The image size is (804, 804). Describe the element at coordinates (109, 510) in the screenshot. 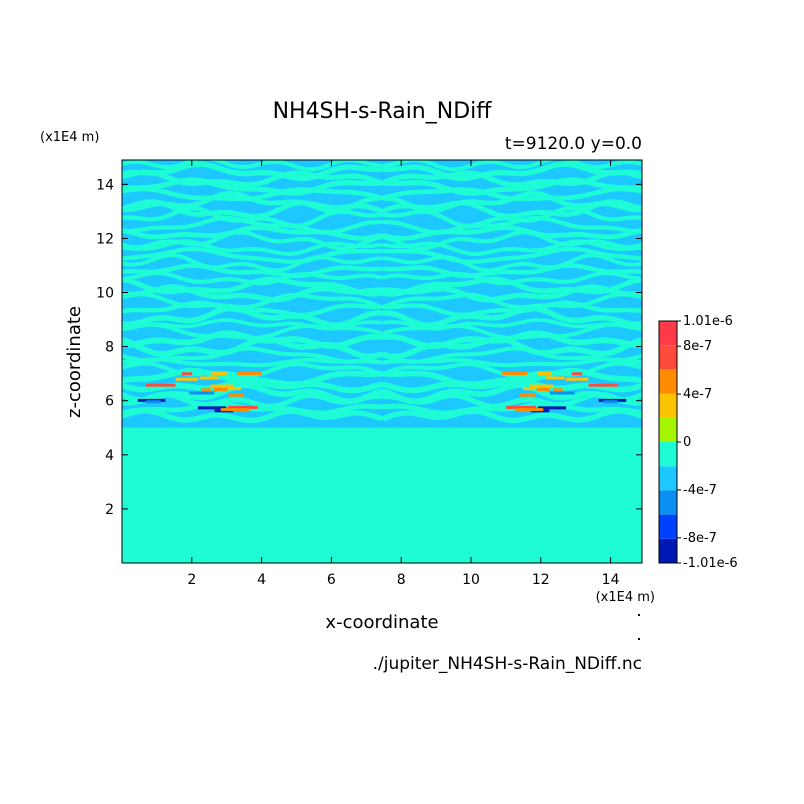

I see `y-tick-label: 2` at that location.